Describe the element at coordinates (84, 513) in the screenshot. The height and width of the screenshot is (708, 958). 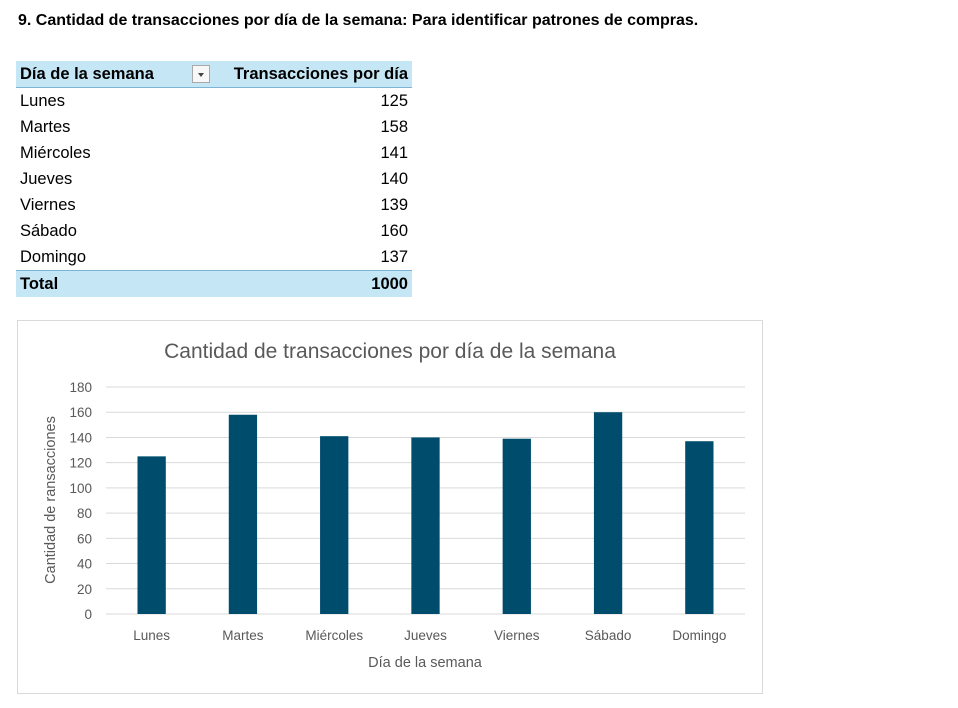
I see `y-tick-label: 80` at that location.